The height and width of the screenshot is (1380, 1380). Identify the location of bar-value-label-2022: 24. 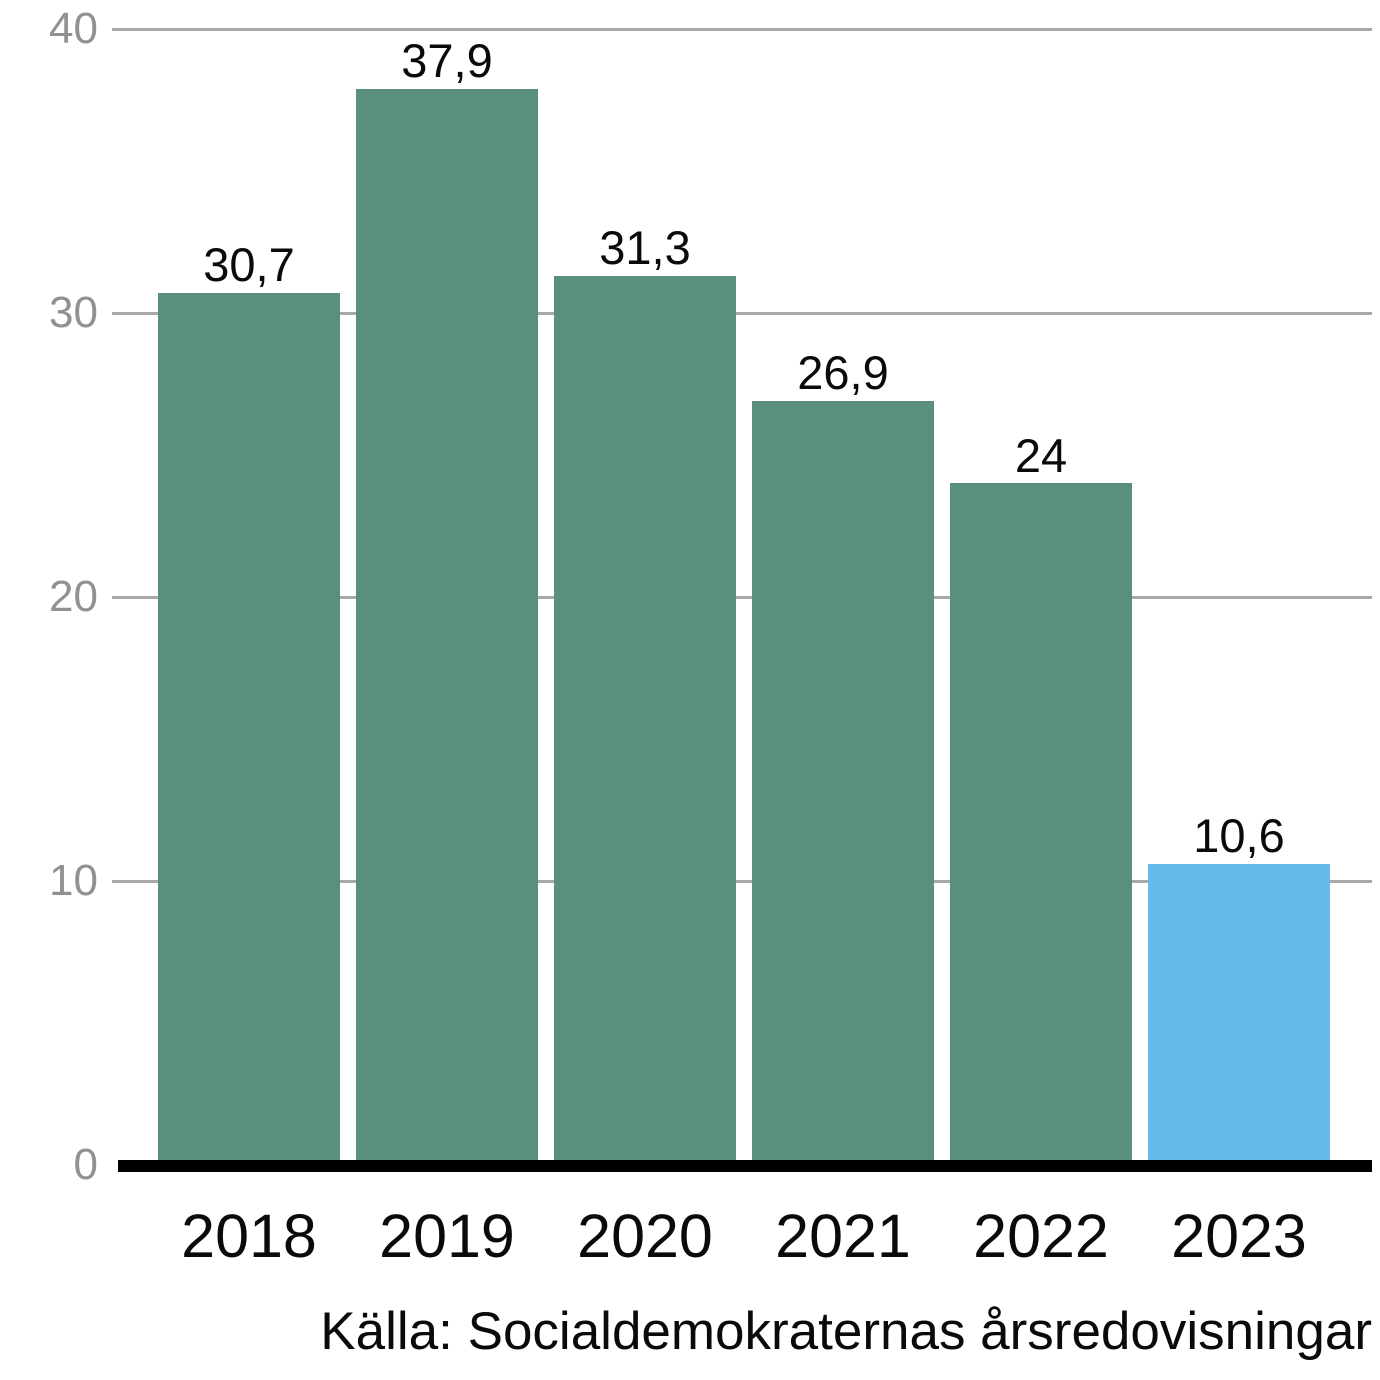
(1041, 455).